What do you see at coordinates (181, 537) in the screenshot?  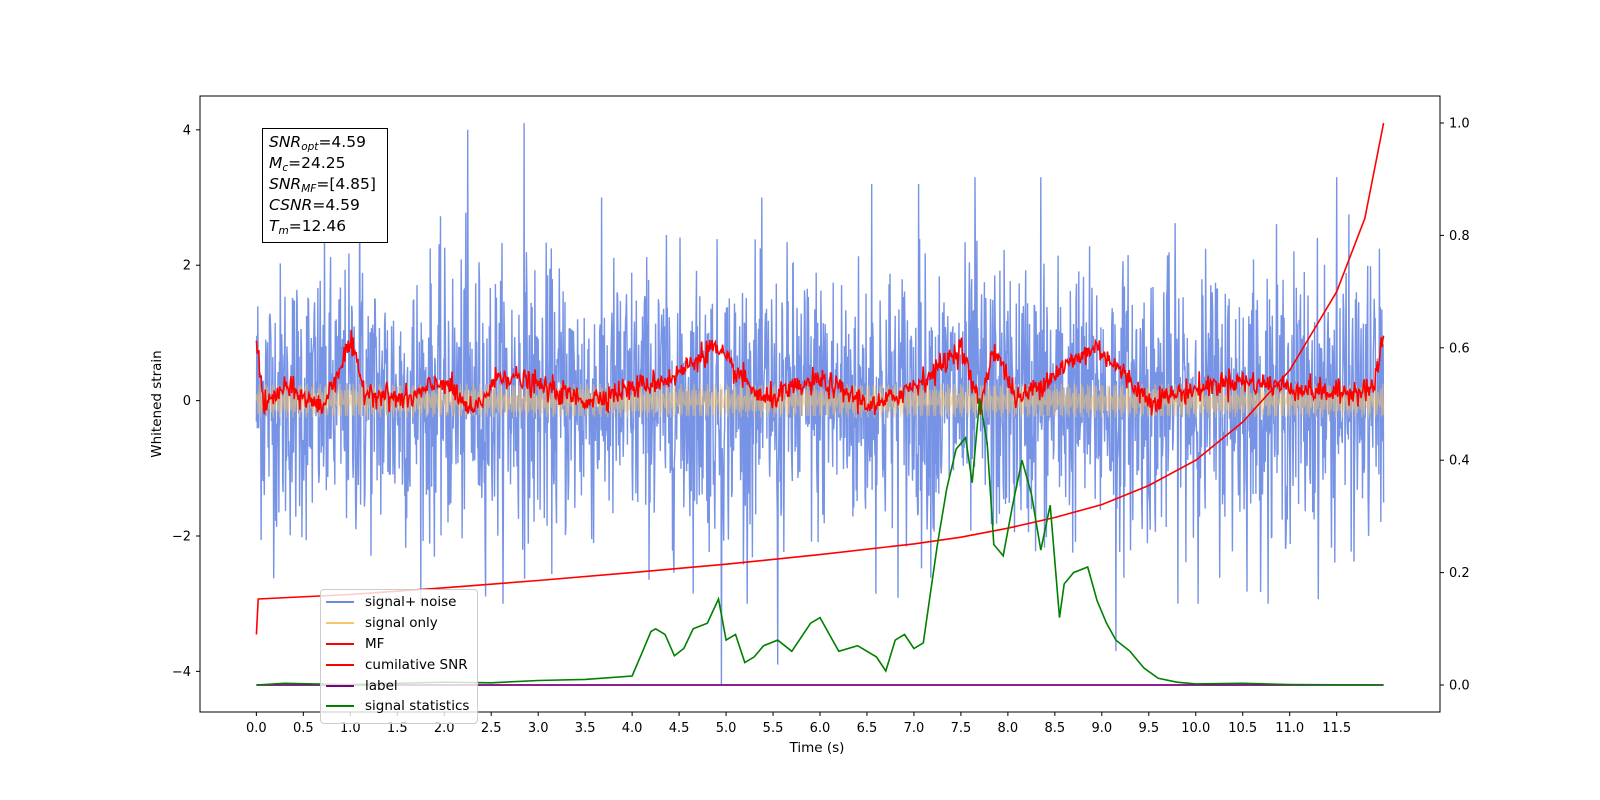 I see `y-tick-label: −2` at bounding box center [181, 537].